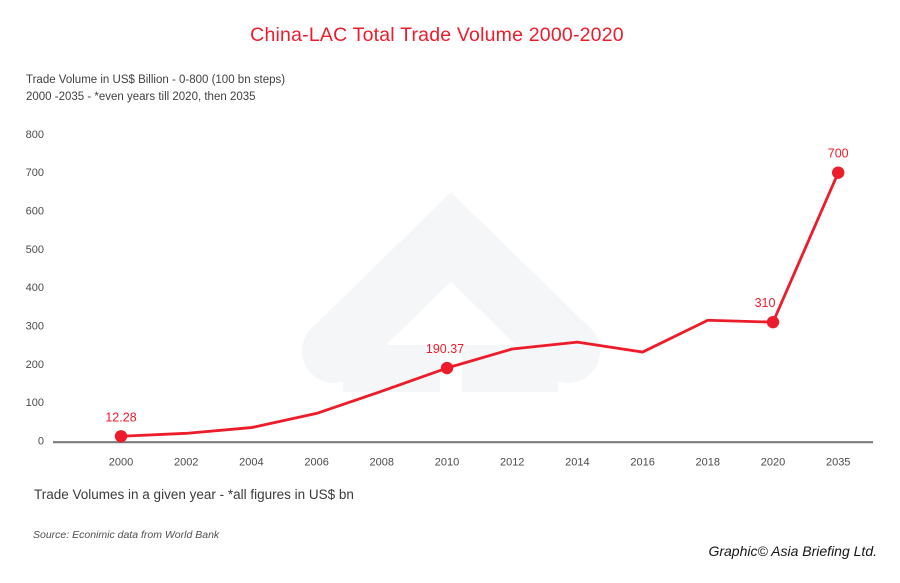 Image resolution: width=900 pixels, height=583 pixels. I want to click on x-tick-label: 2008, so click(382, 463).